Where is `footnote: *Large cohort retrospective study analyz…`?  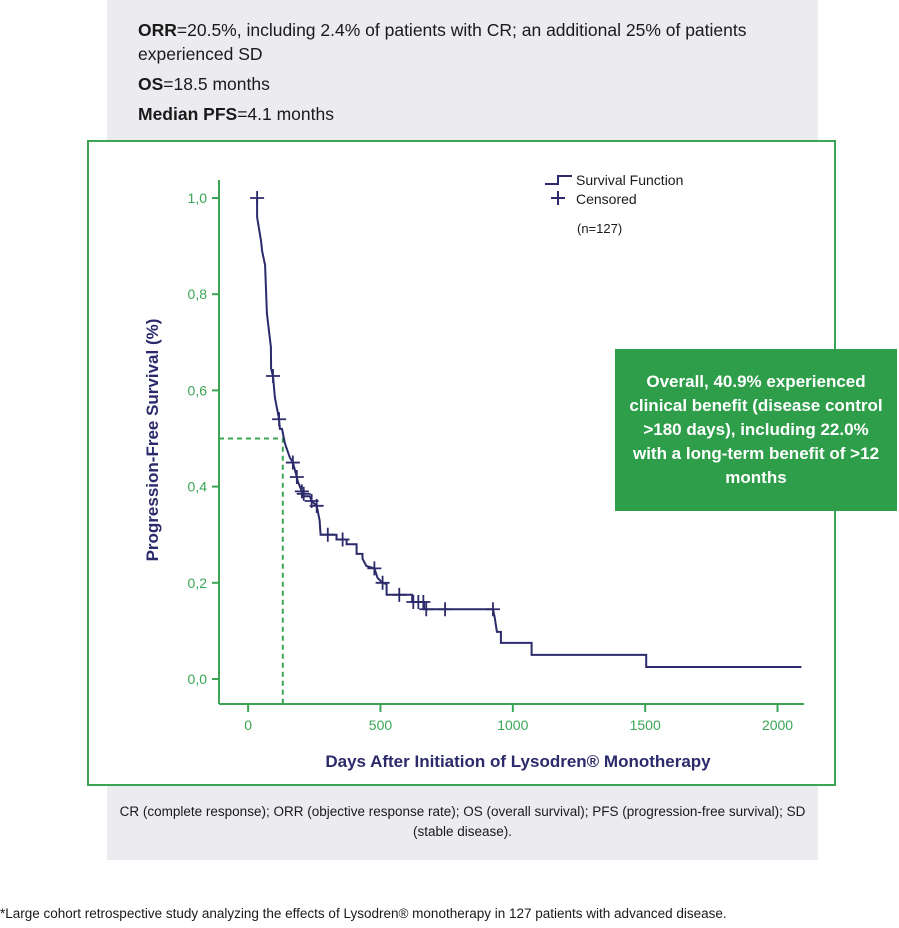 footnote: *Large cohort retrospective study analyz… is located at coordinates (363, 913).